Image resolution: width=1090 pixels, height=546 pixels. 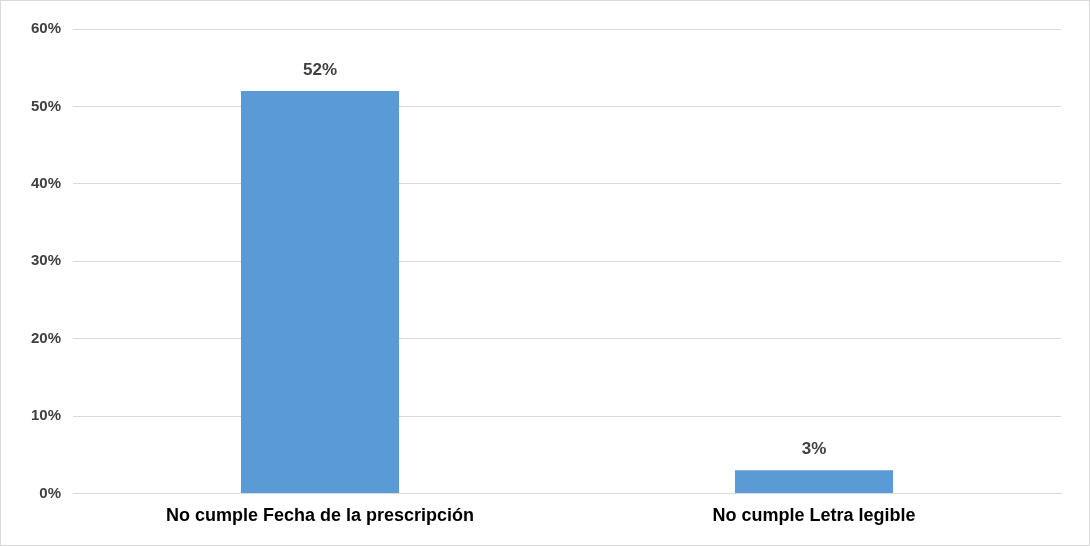 What do you see at coordinates (46, 28) in the screenshot?
I see `y-tick-label: 60%` at bounding box center [46, 28].